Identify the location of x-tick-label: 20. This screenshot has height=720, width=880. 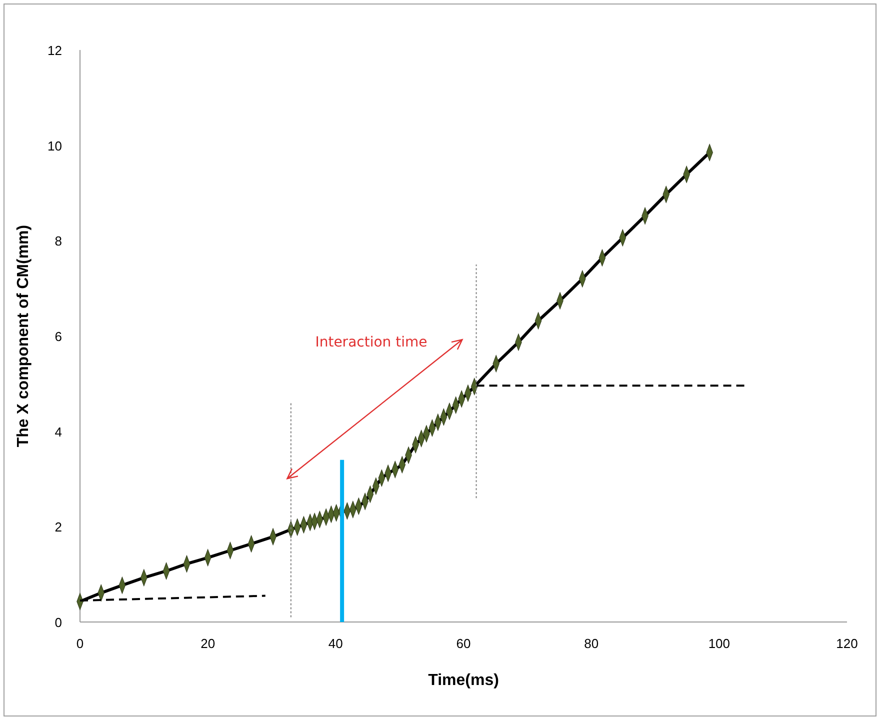
(208, 643).